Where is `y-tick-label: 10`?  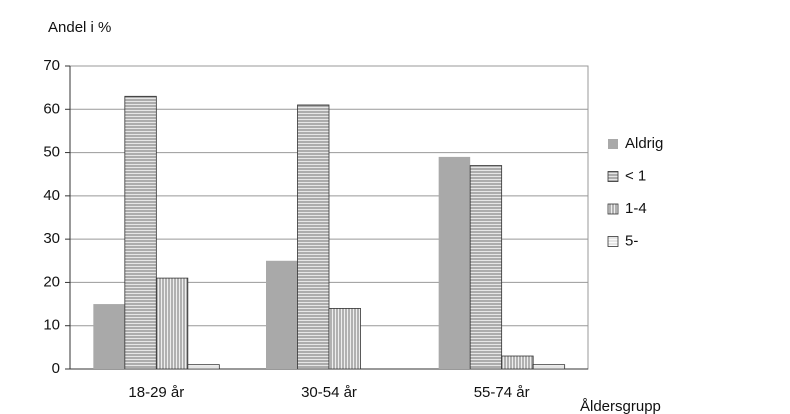
y-tick-label: 10 is located at coordinates (51, 325).